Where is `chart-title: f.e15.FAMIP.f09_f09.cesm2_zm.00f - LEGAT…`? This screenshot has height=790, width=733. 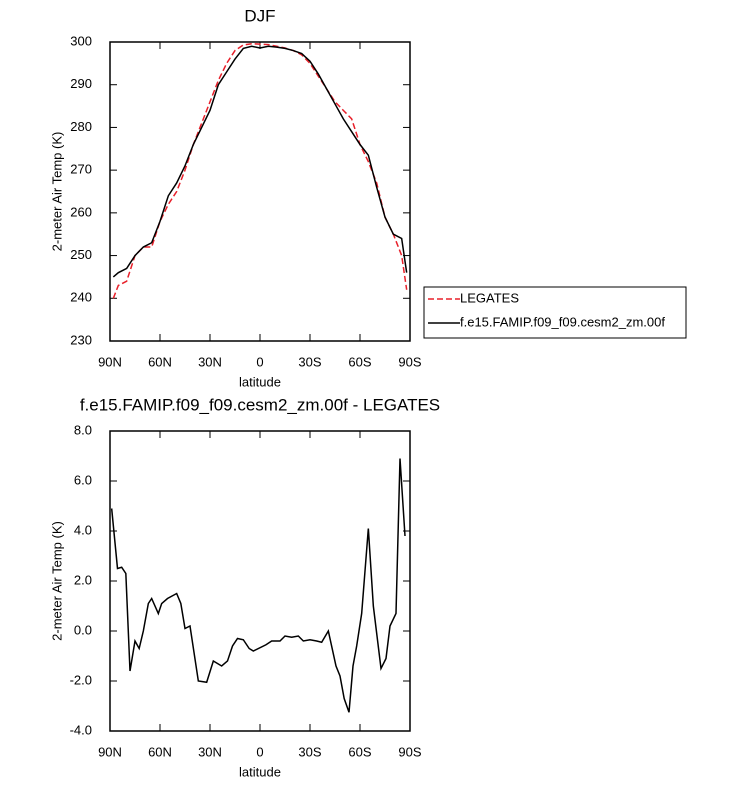 chart-title: f.e15.FAMIP.f09_f09.cesm2_zm.00f - LEGAT… is located at coordinates (260, 404).